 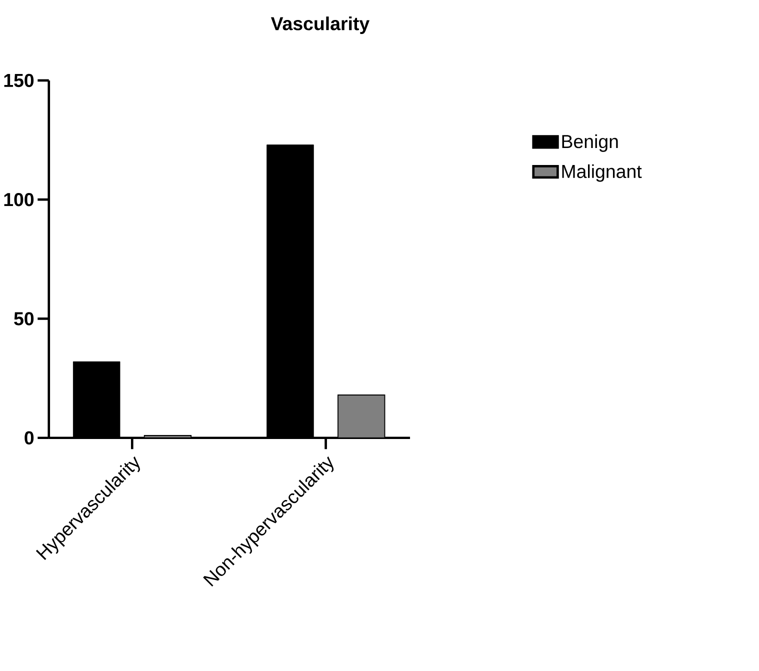 What do you see at coordinates (29, 438) in the screenshot?
I see `y-tick-label: 0` at bounding box center [29, 438].